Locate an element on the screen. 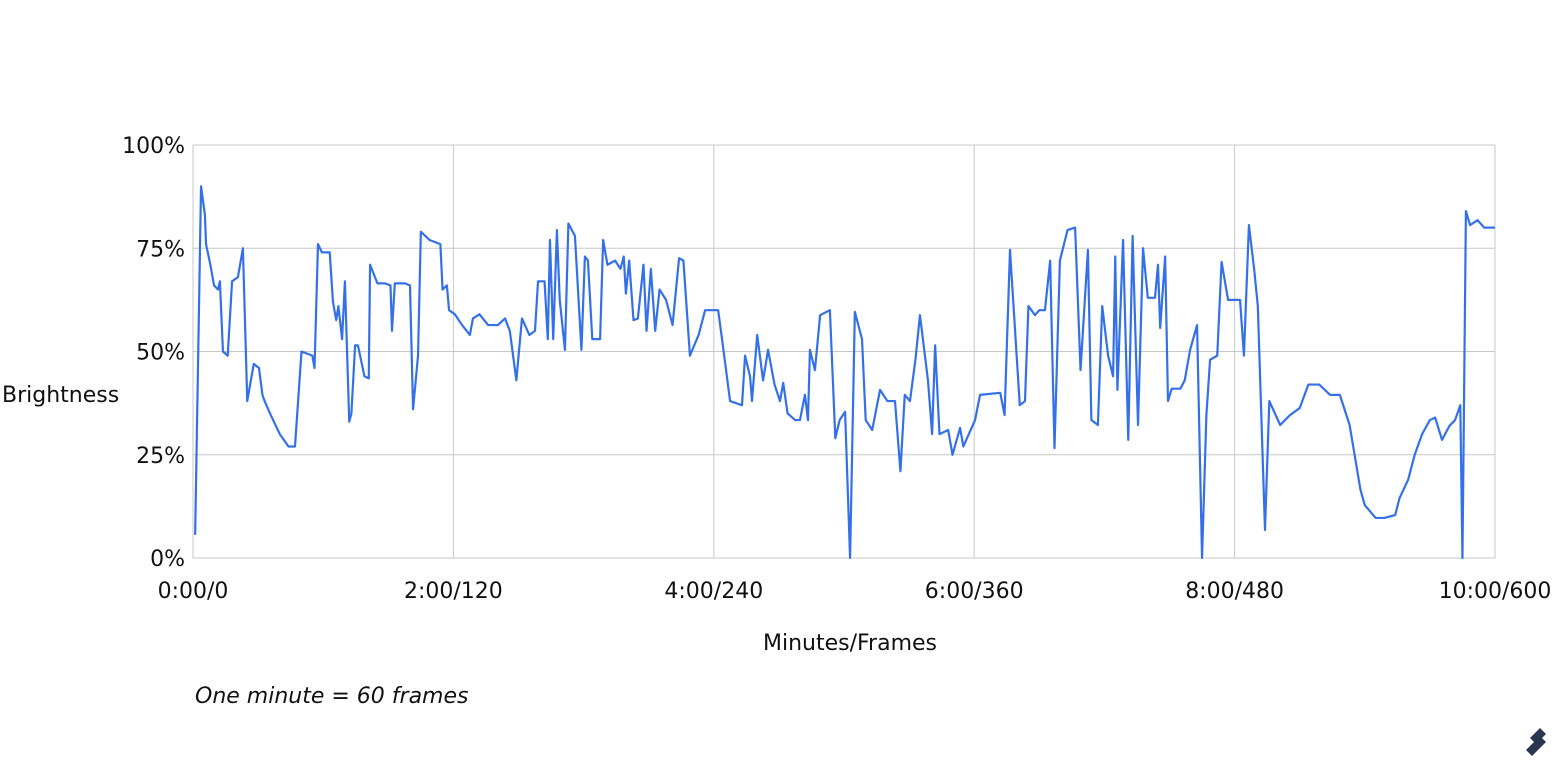 The height and width of the screenshot is (783, 1560). x-tick-label: 2:00/120 is located at coordinates (453, 591).